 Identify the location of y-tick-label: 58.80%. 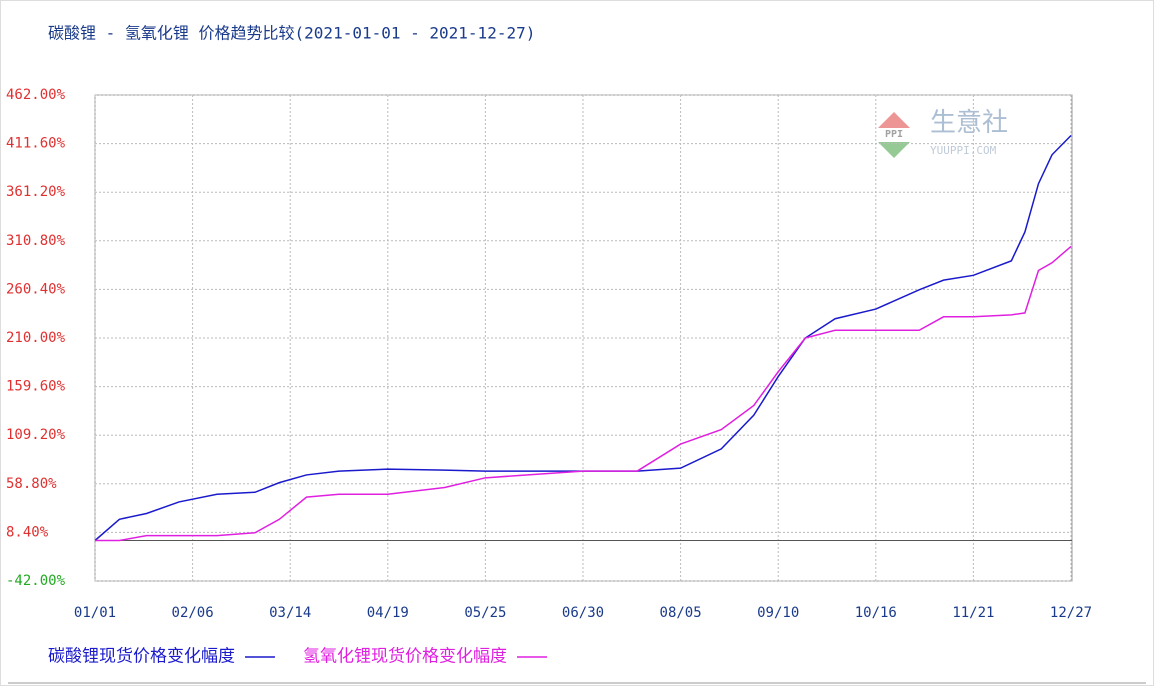
(31, 484).